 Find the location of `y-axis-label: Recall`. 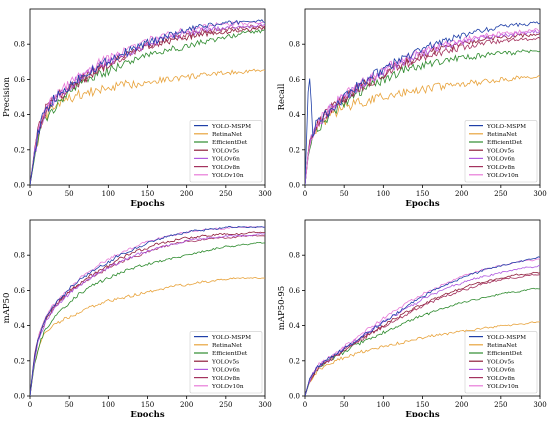

y-axis-label: Recall is located at coordinates (282, 96).